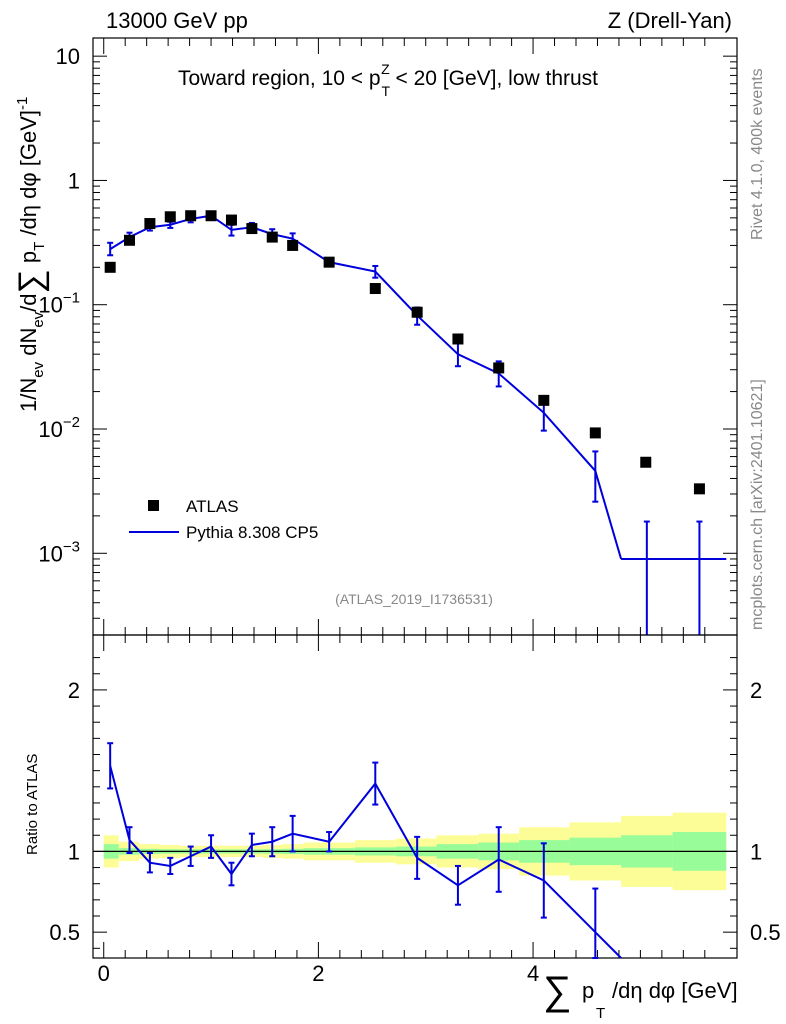 The width and height of the screenshot is (786, 1024). I want to click on x-tick-label: 4, so click(533, 973).